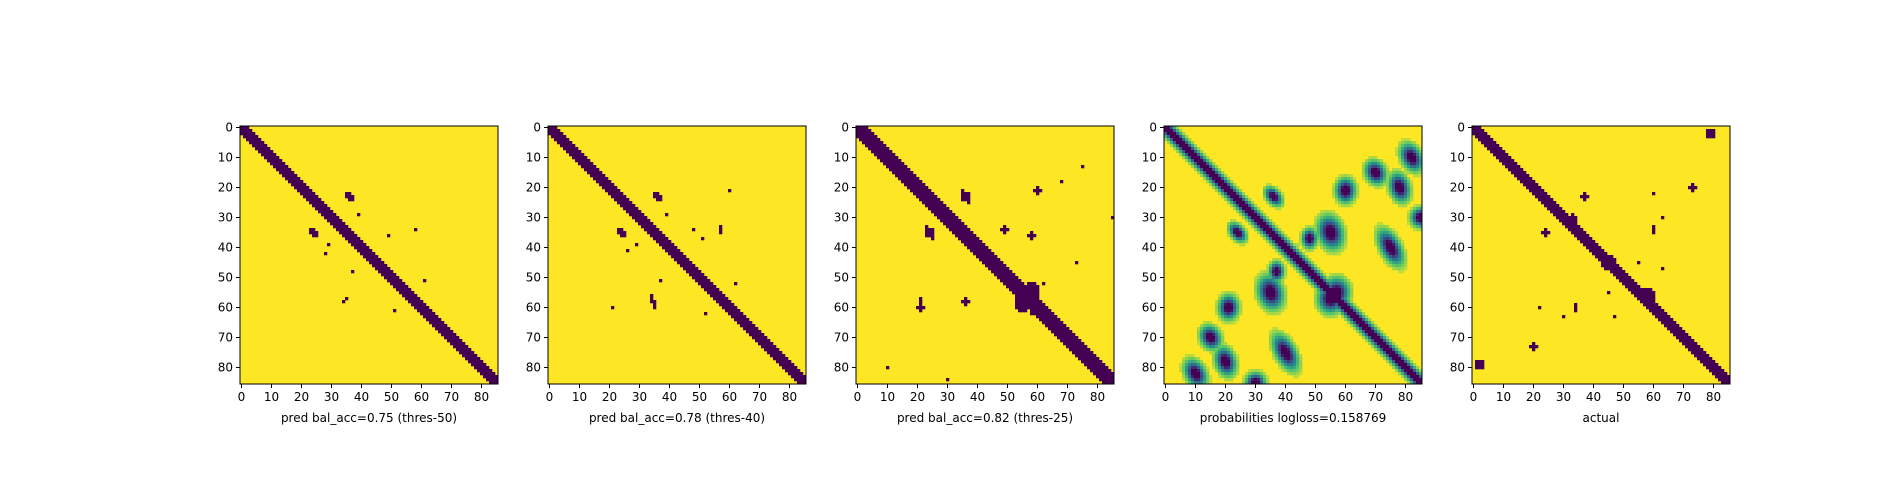  I want to click on y-tick-label: 40, so click(1457, 248).